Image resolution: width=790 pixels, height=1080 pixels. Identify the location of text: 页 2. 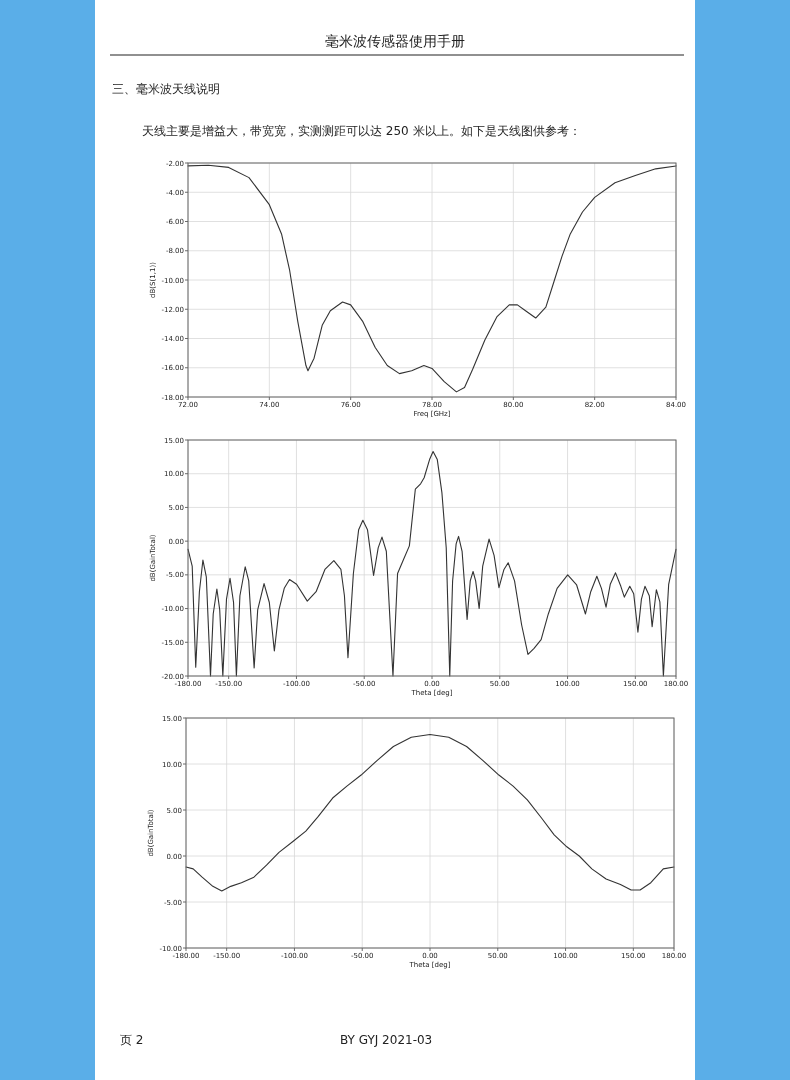
(132, 1040).